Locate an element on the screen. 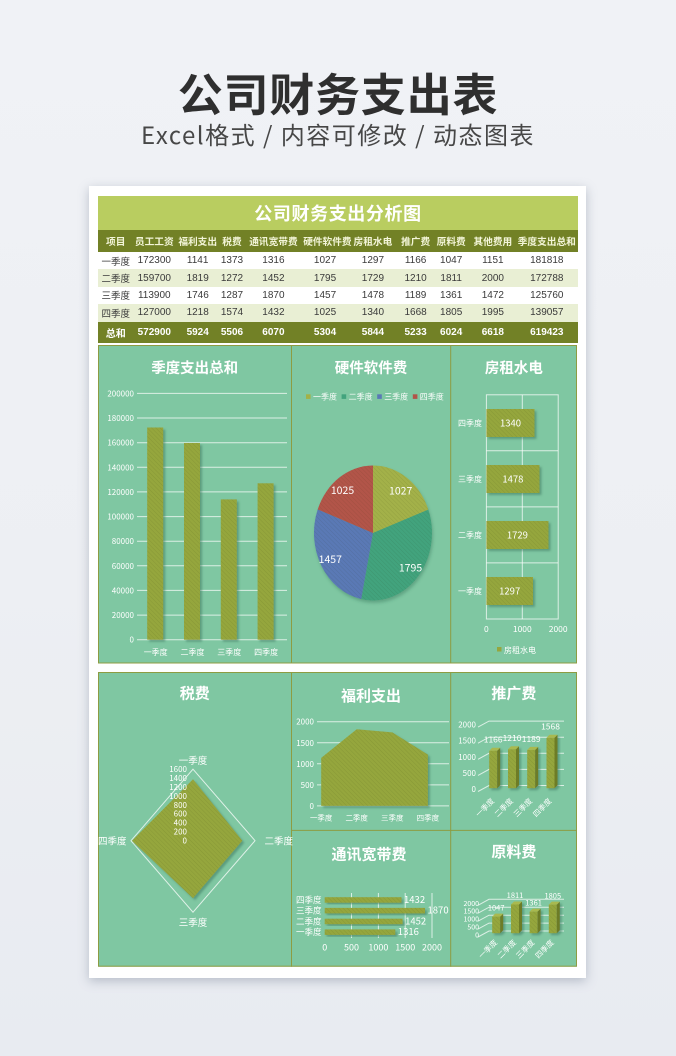 The image size is (676, 1056). svg-text: 800 is located at coordinates (181, 805).